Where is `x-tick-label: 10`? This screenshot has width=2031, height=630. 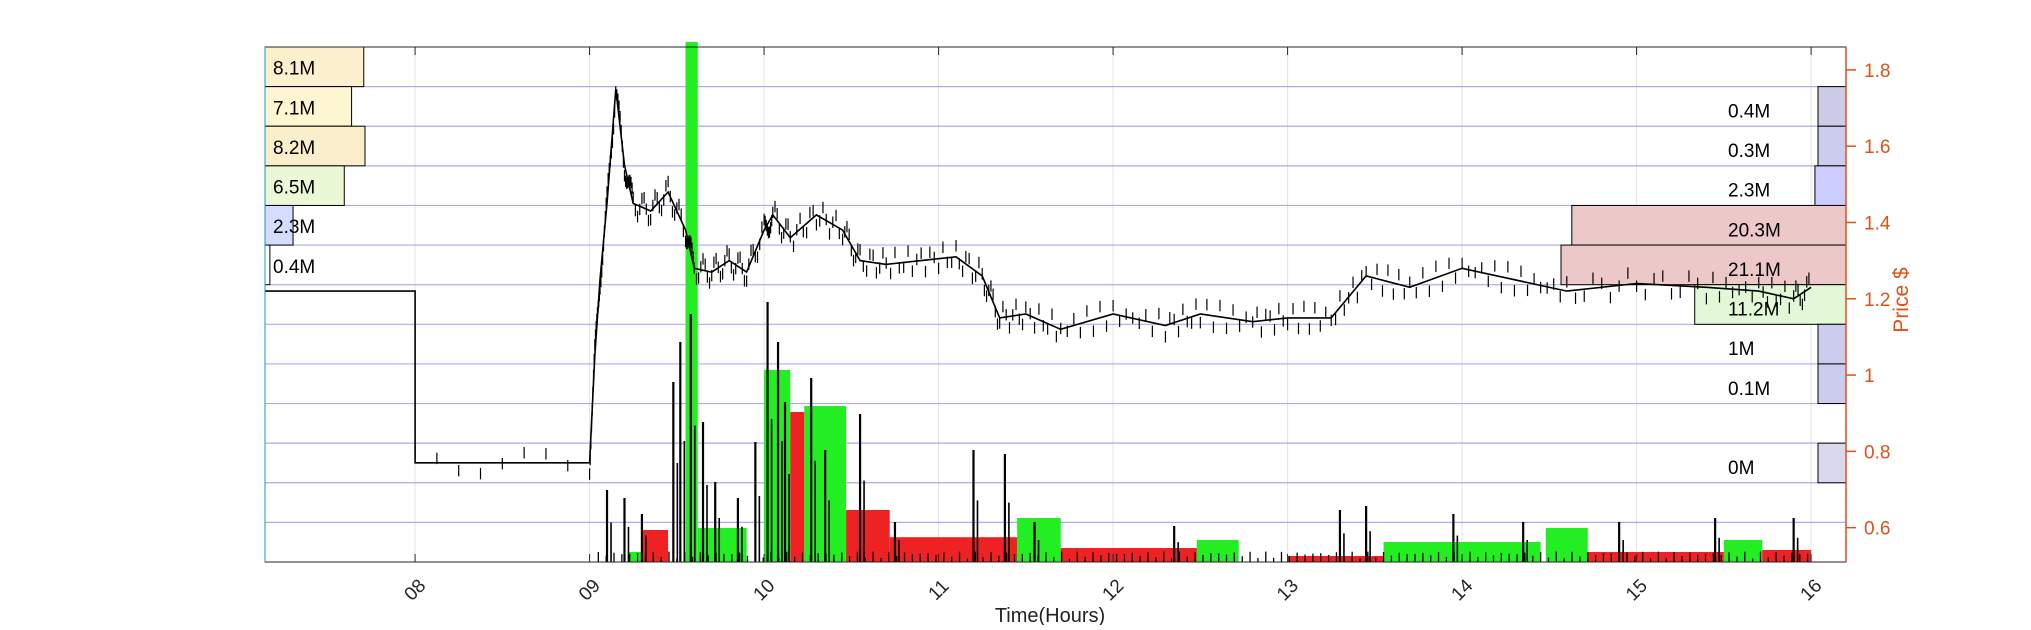 x-tick-label: 10 is located at coordinates (765, 590).